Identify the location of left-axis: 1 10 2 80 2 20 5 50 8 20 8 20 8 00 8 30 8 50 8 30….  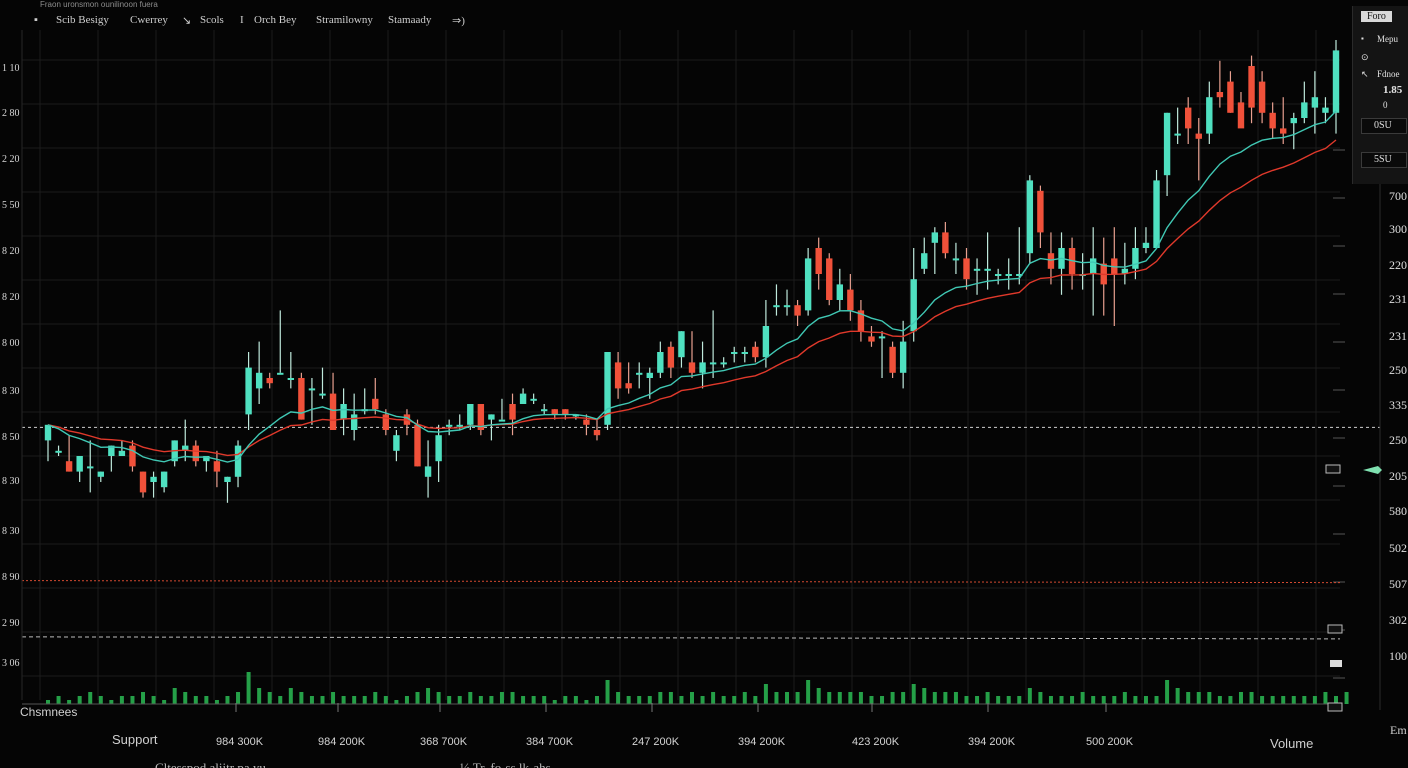
(11, 366).